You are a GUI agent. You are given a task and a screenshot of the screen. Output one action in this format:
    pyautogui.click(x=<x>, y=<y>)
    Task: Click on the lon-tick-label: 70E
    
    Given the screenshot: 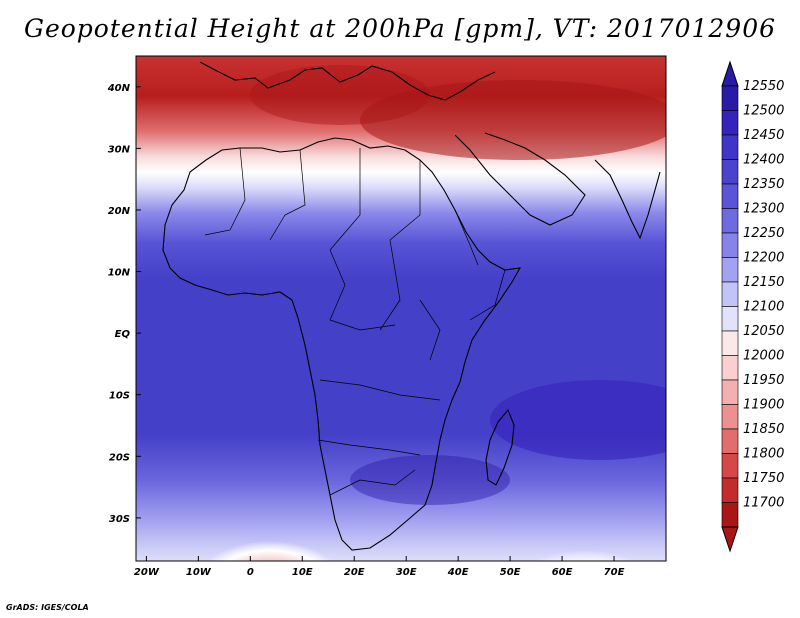 What is the action you would take?
    pyautogui.click(x=614, y=572)
    